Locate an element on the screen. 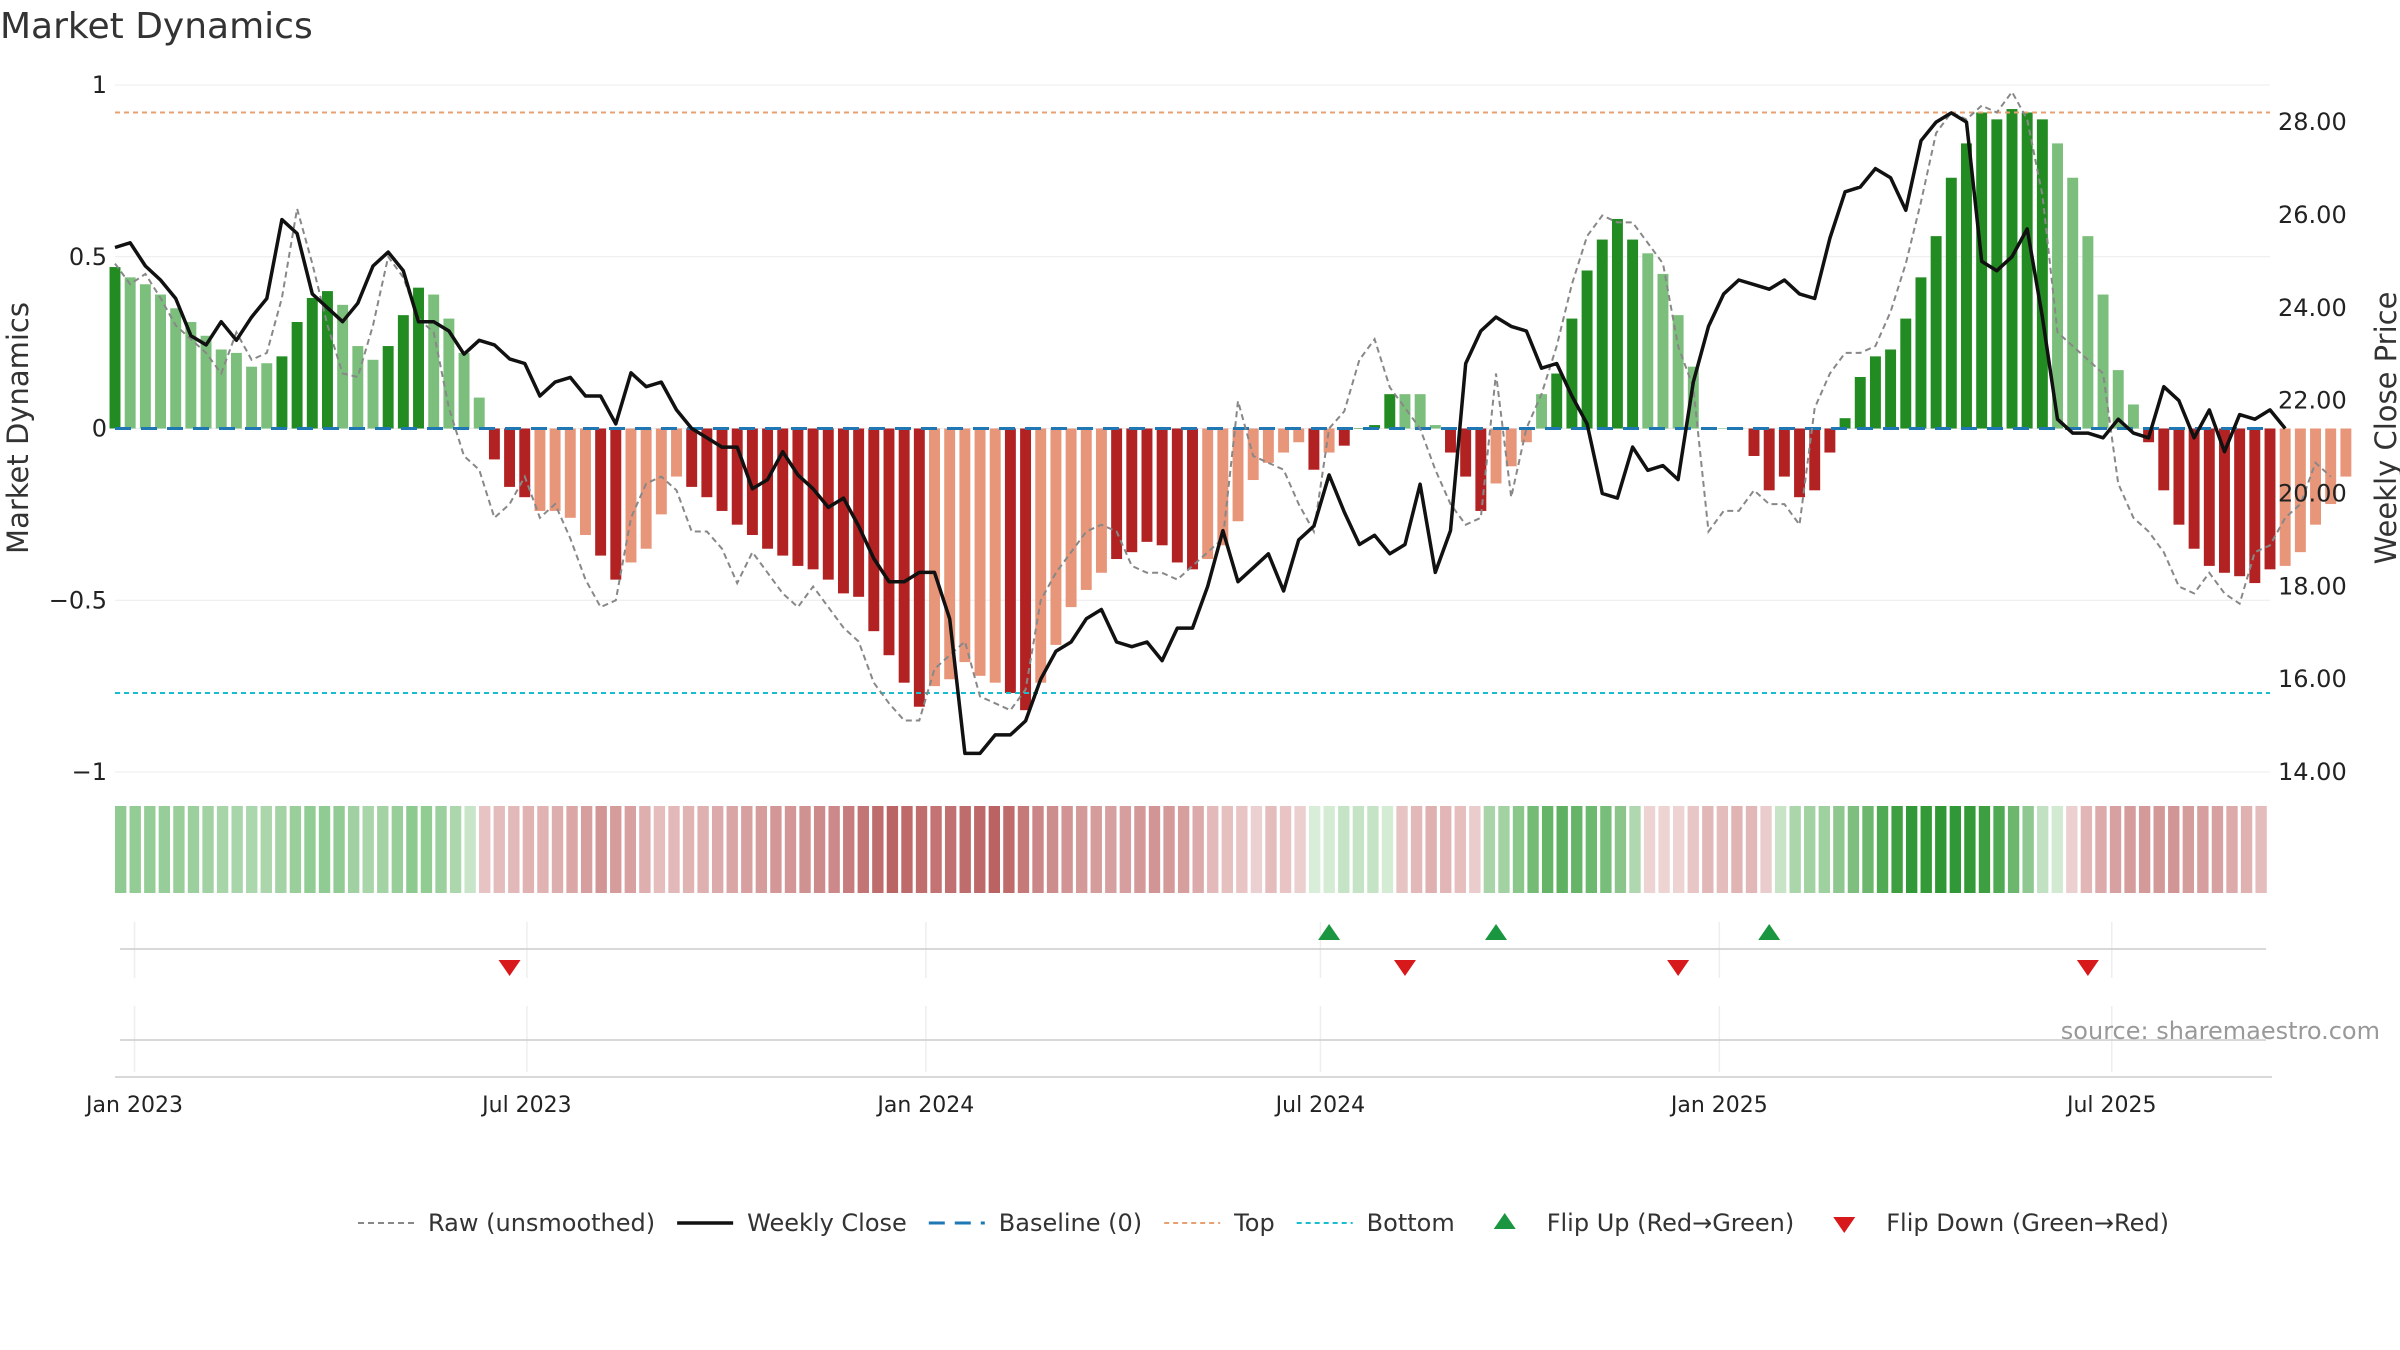  legend-item-weekly-close: Weekly Close is located at coordinates (792, 1223).